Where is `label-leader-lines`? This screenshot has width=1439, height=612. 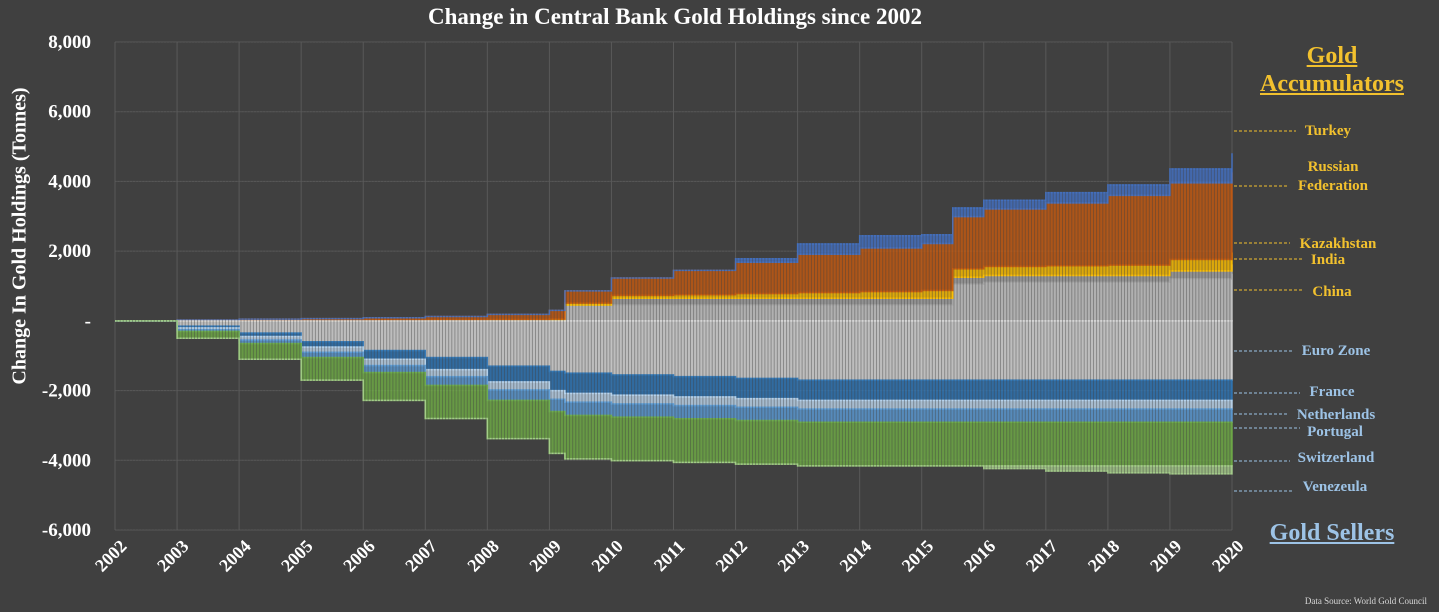
label-leader-lines is located at coordinates (1268, 311).